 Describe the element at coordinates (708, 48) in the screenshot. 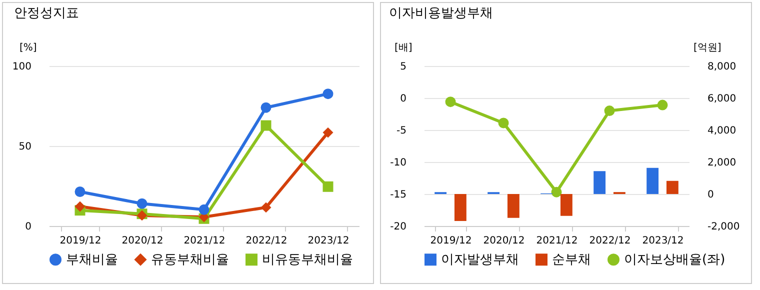

I see `y2-axis-title: [억원]` at that location.